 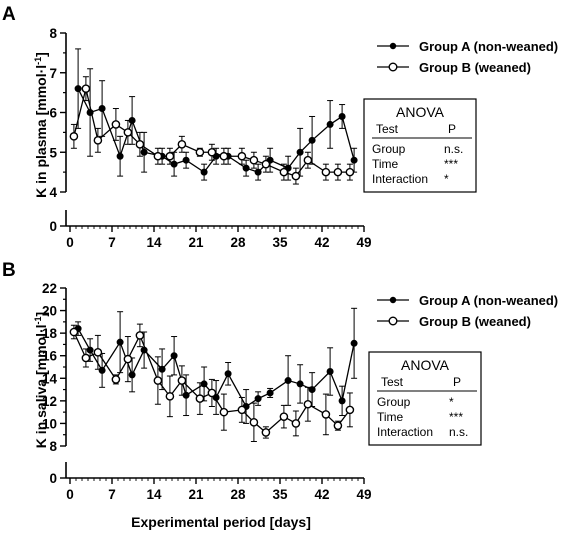 What do you see at coordinates (53, 446) in the screenshot?
I see `panel-b-y-tick-label: 8` at bounding box center [53, 446].